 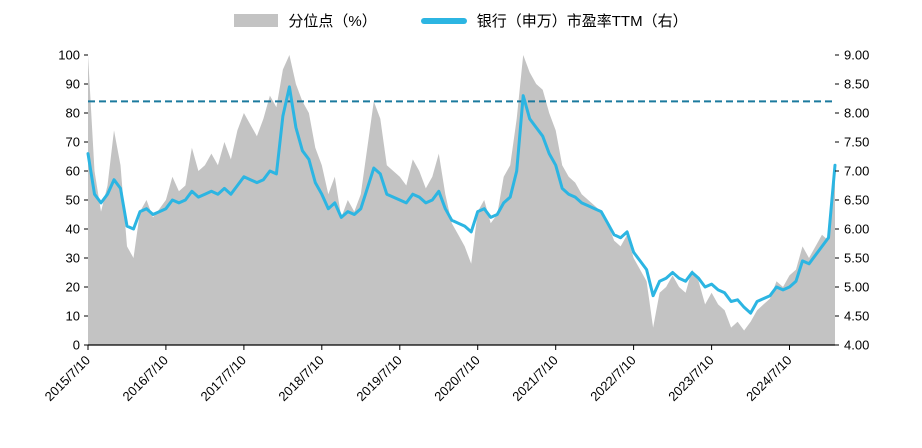 What do you see at coordinates (856, 171) in the screenshot?
I see `y-right-tick-label: 7.00` at bounding box center [856, 171].